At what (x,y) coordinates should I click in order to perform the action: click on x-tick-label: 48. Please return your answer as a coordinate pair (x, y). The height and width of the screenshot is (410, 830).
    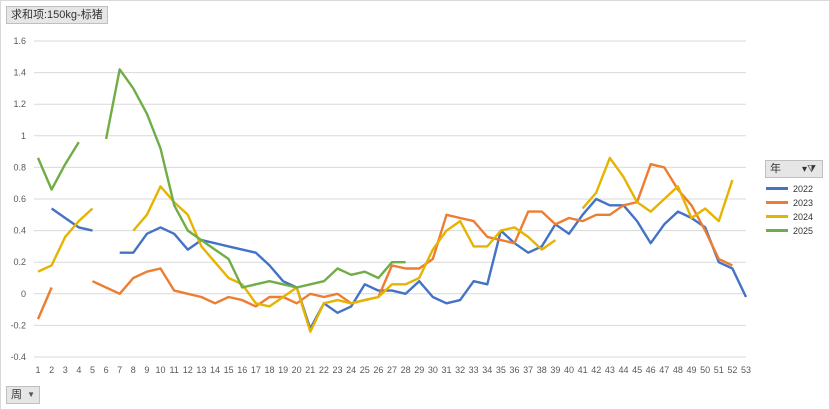
    Looking at the image, I should click on (678, 370).